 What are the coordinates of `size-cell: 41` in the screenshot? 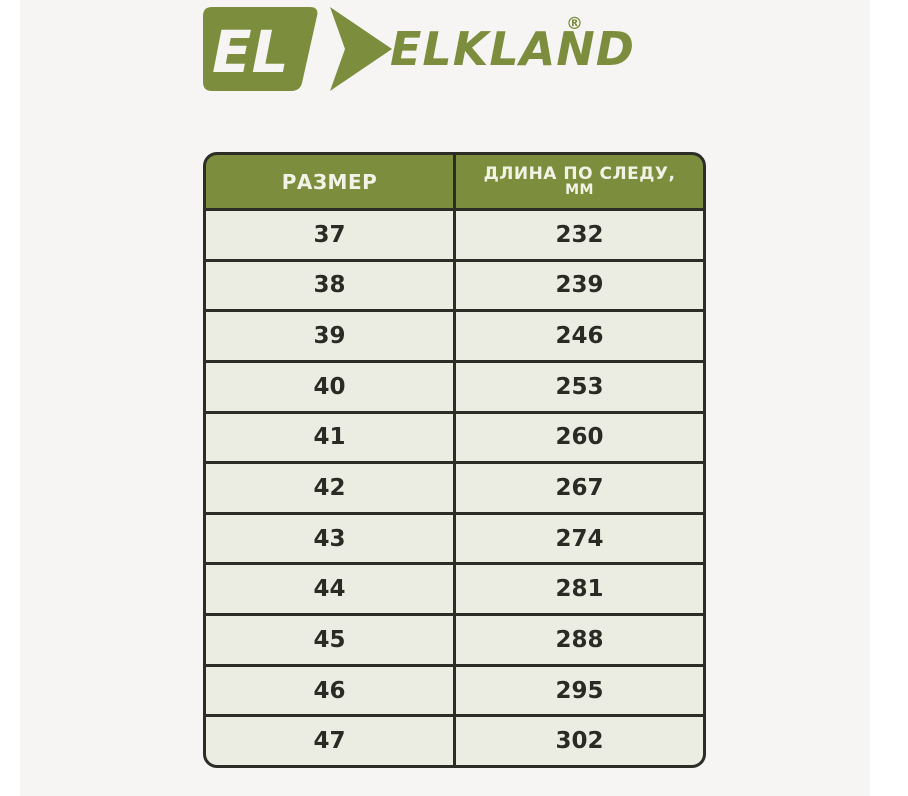 It's located at (329, 437).